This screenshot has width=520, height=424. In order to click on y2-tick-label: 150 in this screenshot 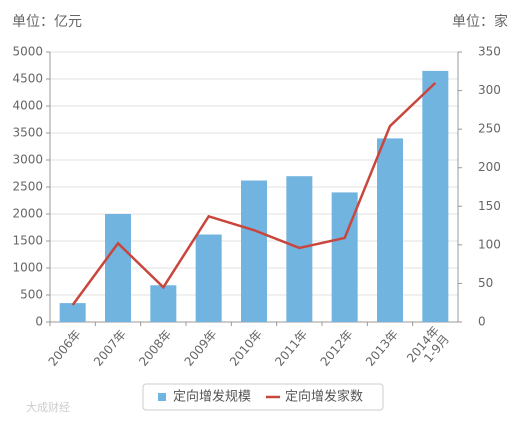, I will do `click(489, 206)`.